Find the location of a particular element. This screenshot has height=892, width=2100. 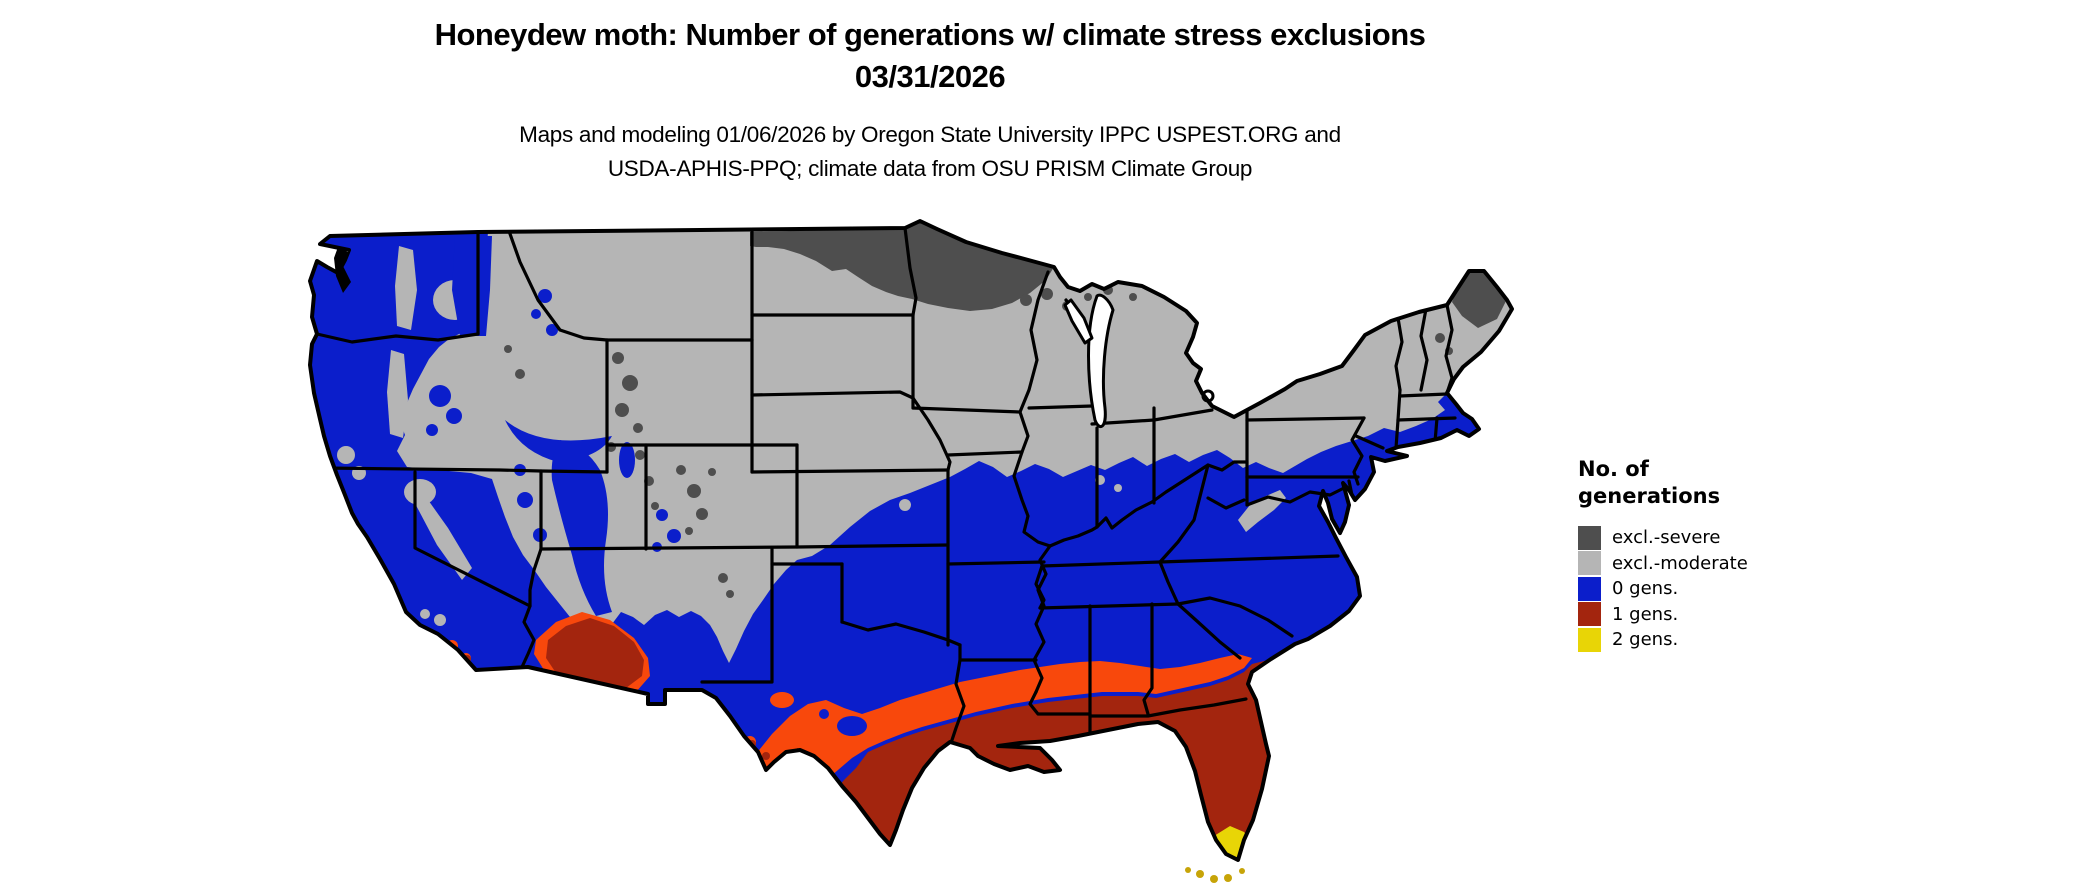

green-bay is located at coordinates (1078, 321).